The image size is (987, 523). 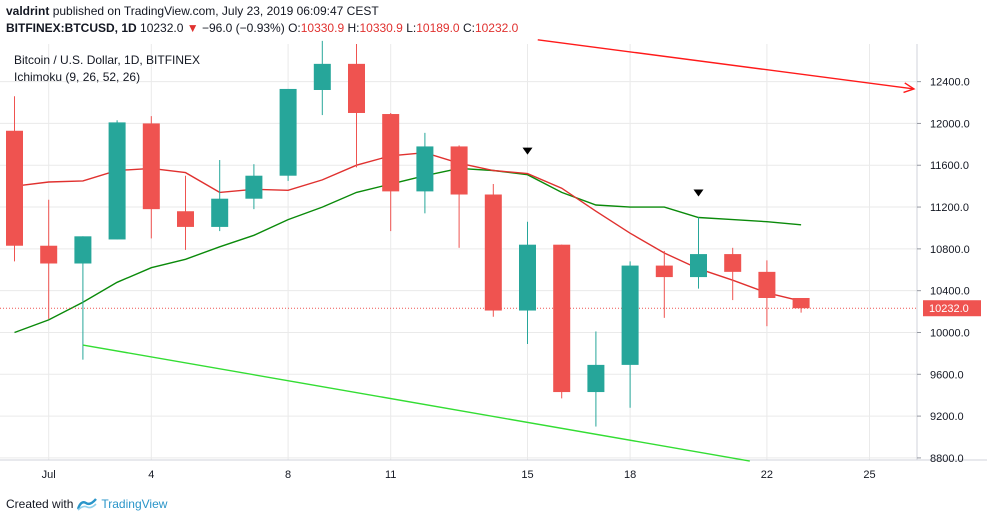 I want to click on indicator-label: Ichimoku (9, 26, 52, 26), so click(x=77, y=77).